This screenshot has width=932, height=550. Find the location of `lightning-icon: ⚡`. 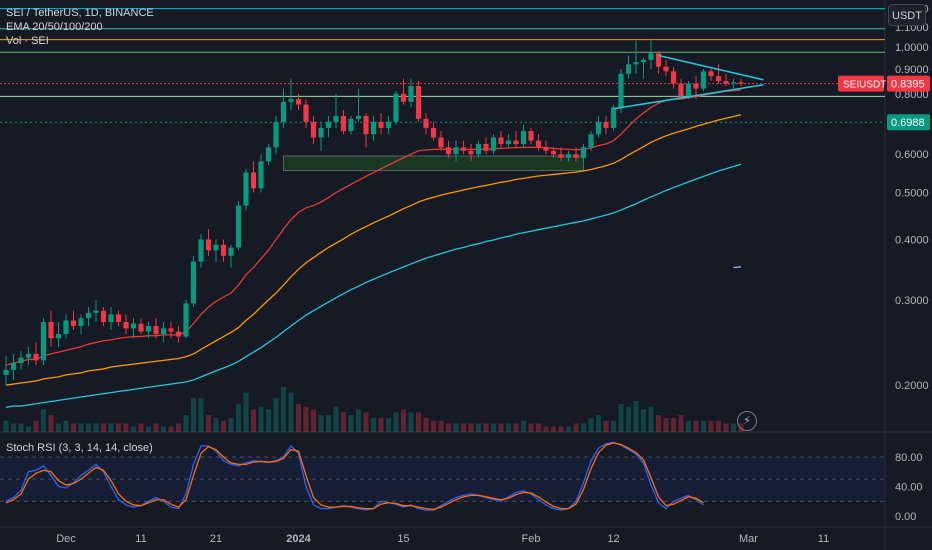

lightning-icon: ⚡ is located at coordinates (747, 421).